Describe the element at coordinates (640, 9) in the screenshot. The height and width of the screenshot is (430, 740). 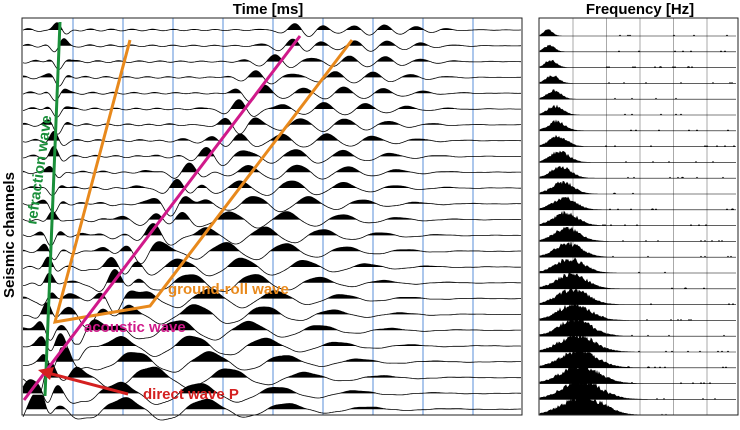
I see `frequency-title: Frequency [Hz]` at that location.